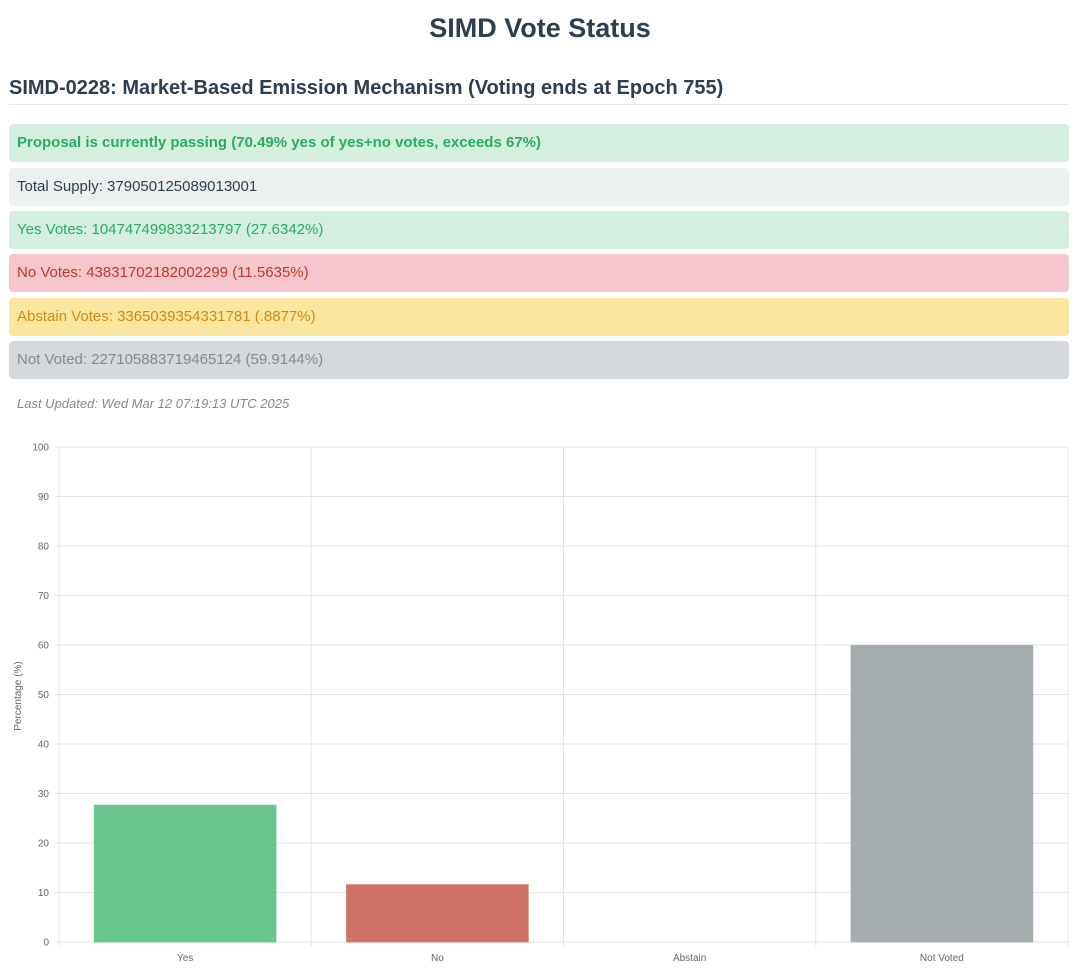 This screenshot has width=1080, height=979. I want to click on page-title: SIMD Vote Status, so click(540, 28).